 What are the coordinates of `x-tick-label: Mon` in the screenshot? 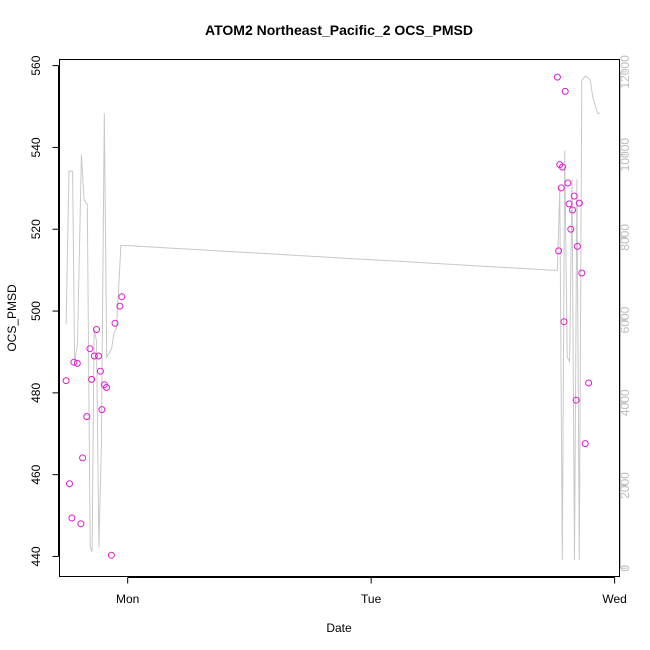 It's located at (127, 599).